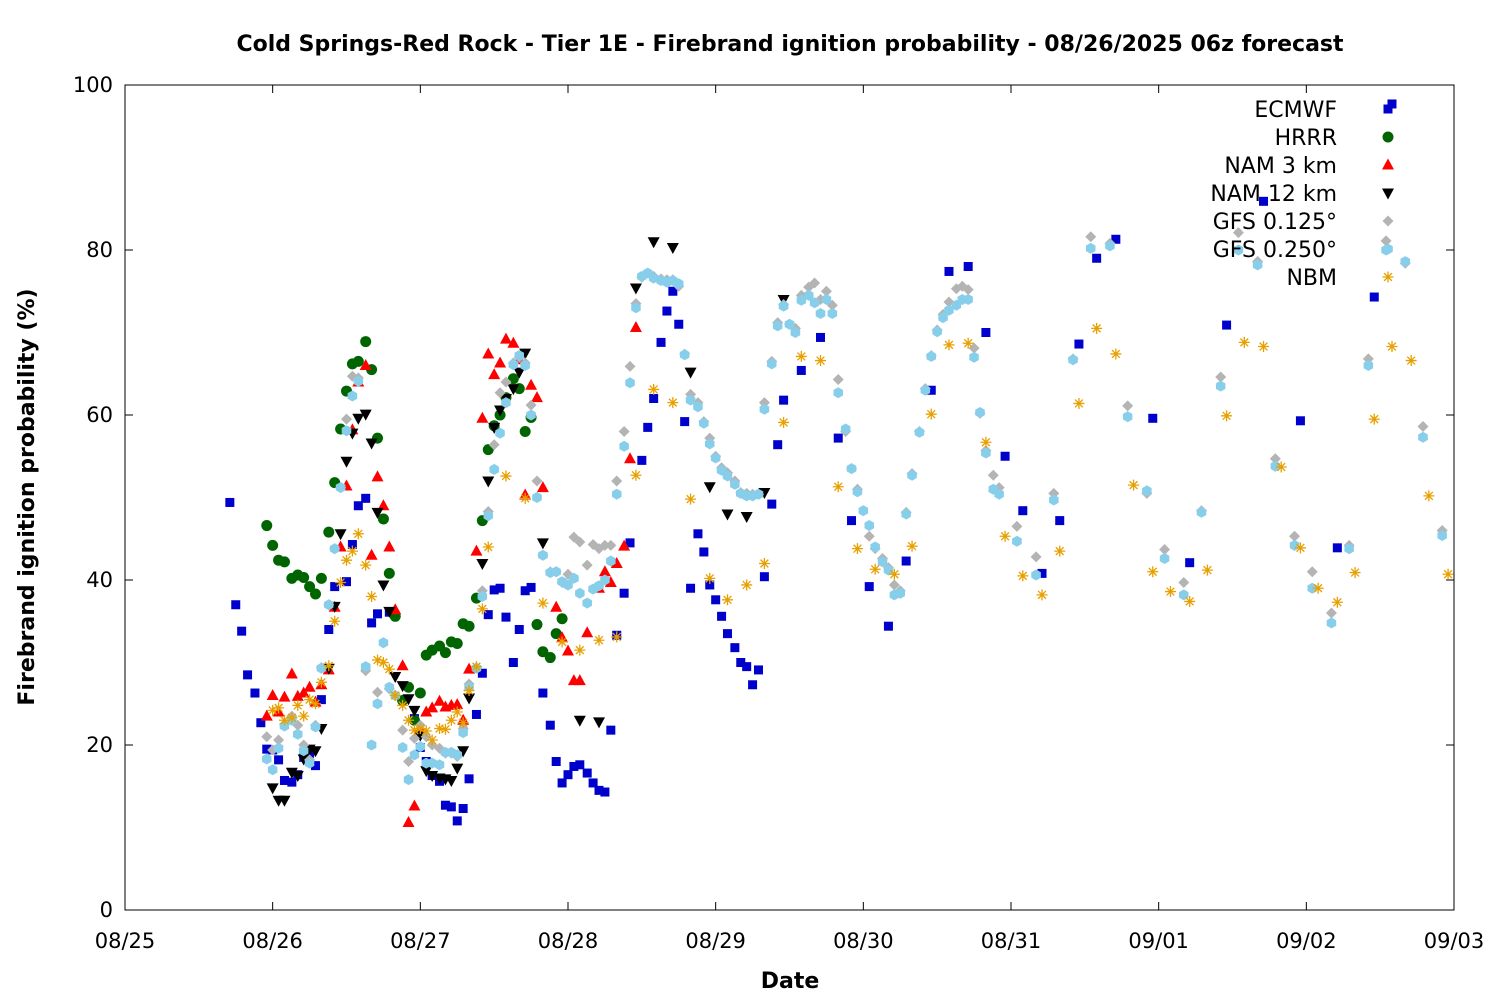 This screenshot has width=1500, height=1000. What do you see at coordinates (99, 580) in the screenshot?
I see `y-tick-label: 40` at bounding box center [99, 580].